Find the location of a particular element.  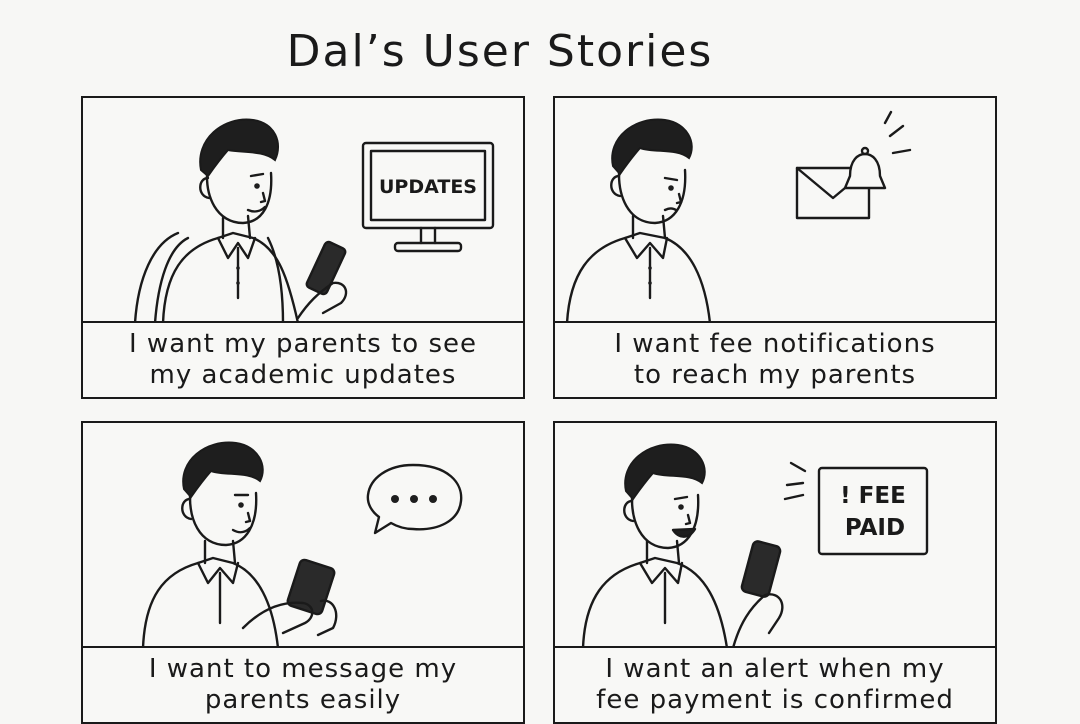

caption-line: I want an alert when my is located at coordinates (775, 669).